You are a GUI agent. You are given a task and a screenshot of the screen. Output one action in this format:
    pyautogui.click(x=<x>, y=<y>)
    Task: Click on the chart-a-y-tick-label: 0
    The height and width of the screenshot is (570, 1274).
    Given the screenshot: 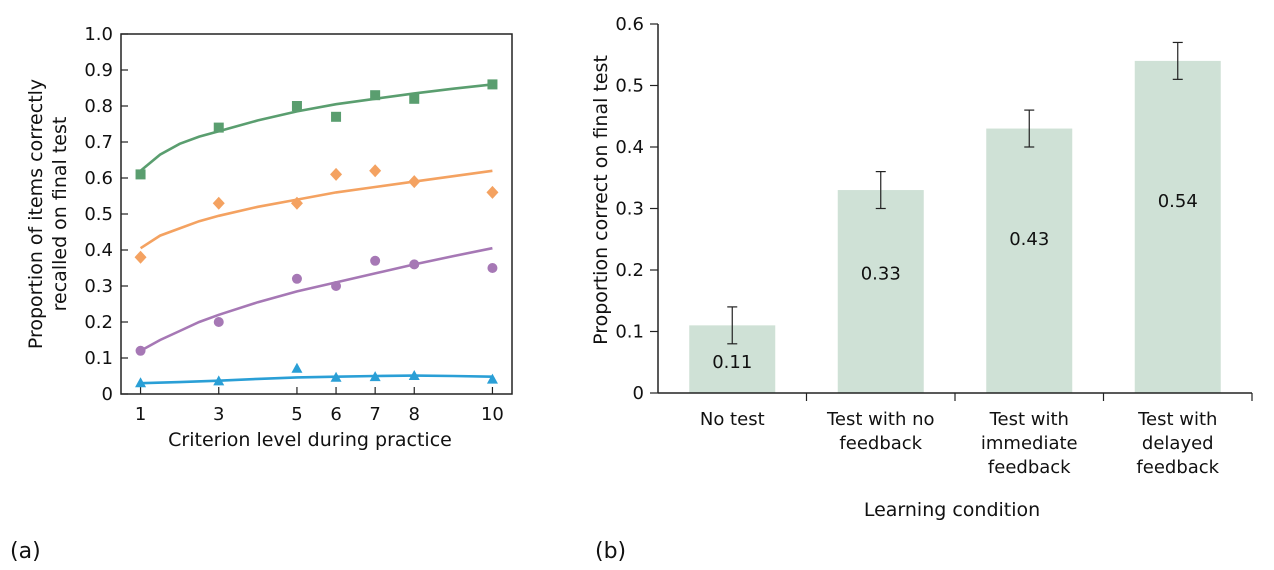 What is the action you would take?
    pyautogui.click(x=107, y=394)
    